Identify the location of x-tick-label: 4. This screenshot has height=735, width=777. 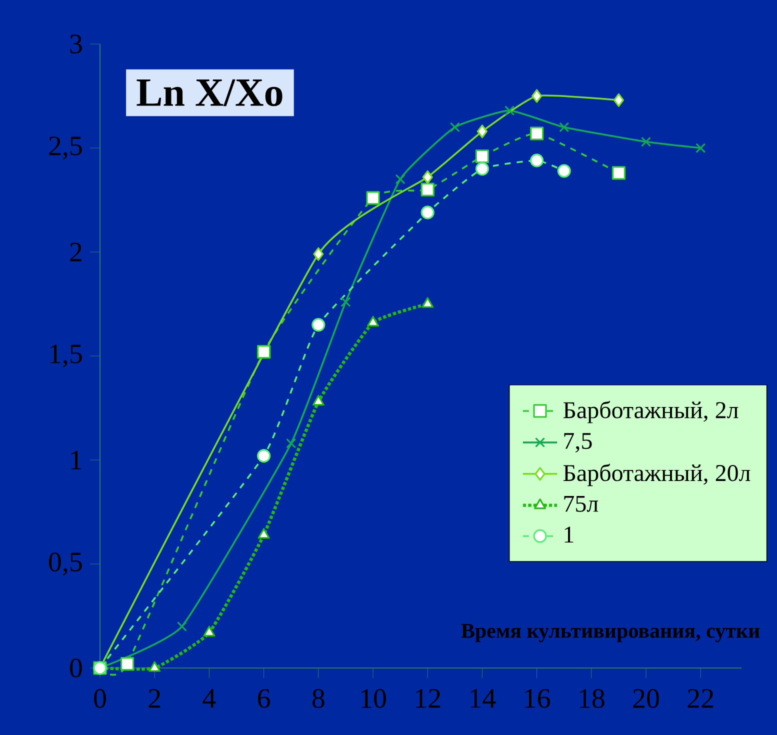
(209, 698).